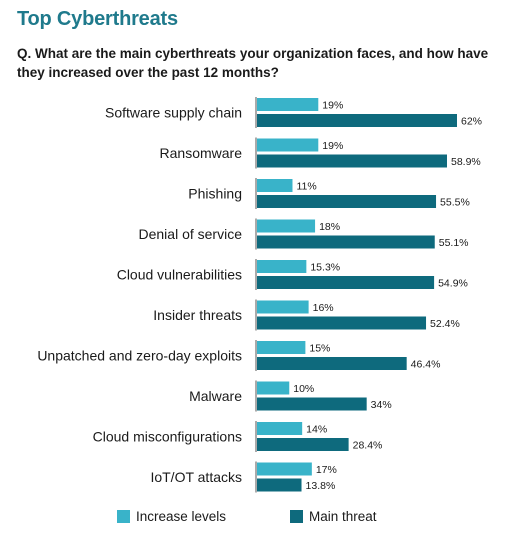 Image resolution: width=517 pixels, height=545 pixels. What do you see at coordinates (426, 365) in the screenshot?
I see `data-label: 46.4%` at bounding box center [426, 365].